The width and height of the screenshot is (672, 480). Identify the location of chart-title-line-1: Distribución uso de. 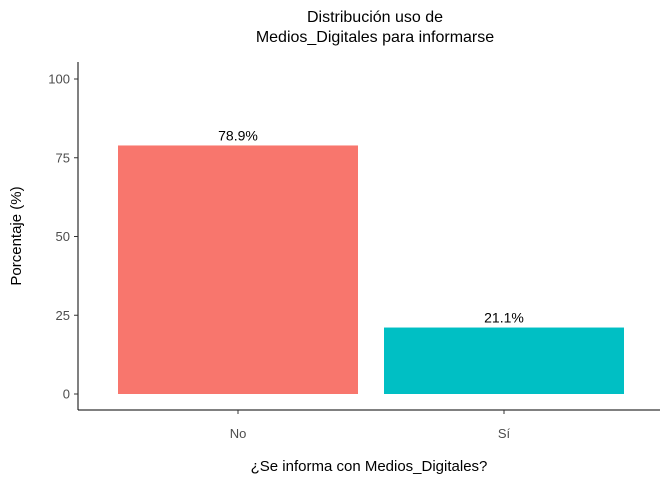
(375, 17).